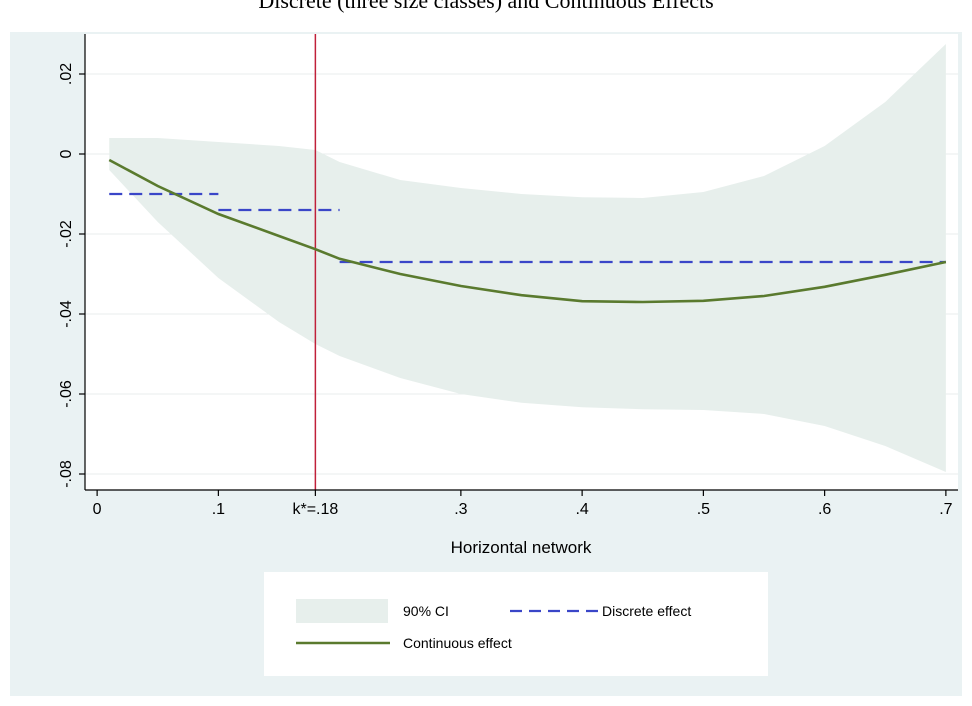  I want to click on y-tick-label: -.06, so click(66, 394).